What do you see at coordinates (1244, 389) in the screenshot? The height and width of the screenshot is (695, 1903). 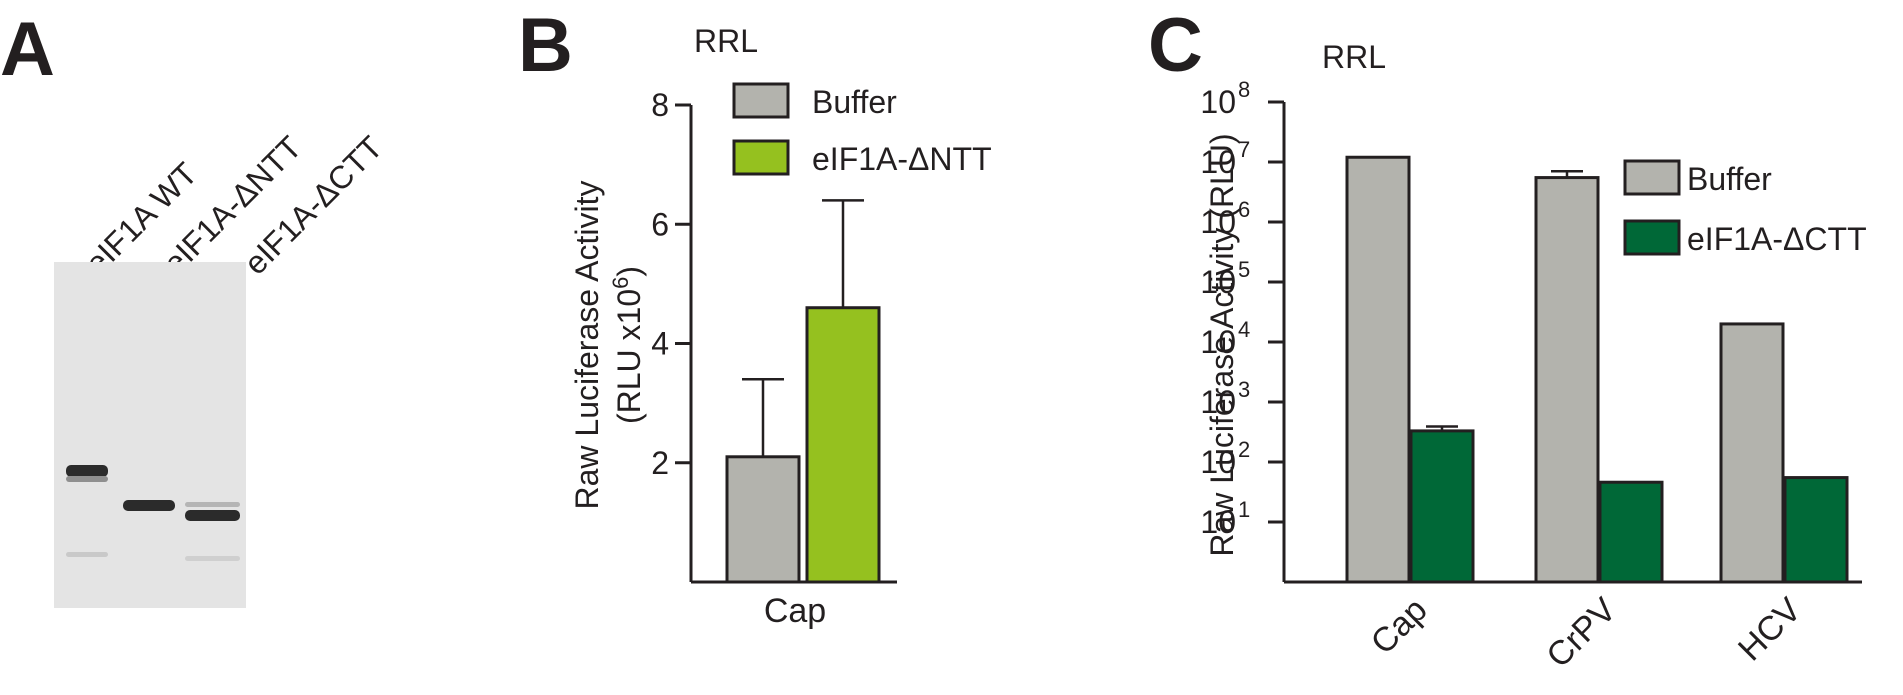 I see `chart-c-y-tick-exponent: 3` at bounding box center [1244, 389].